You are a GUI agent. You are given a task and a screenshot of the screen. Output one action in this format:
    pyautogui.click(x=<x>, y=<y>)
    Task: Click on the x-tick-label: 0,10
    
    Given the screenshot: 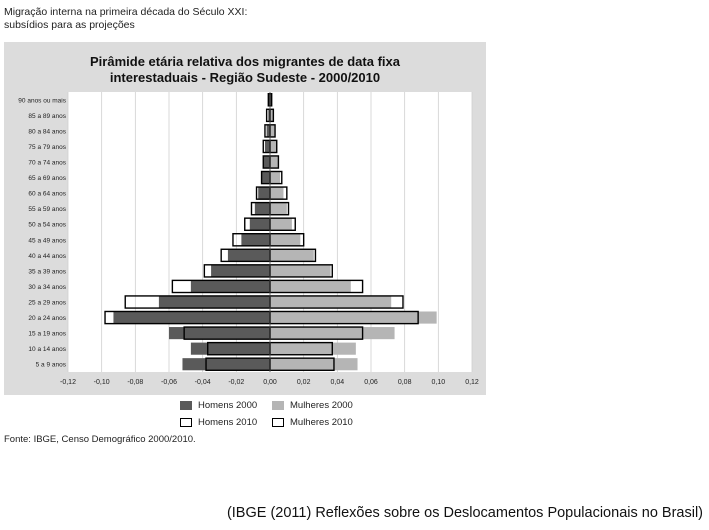 What is the action you would take?
    pyautogui.click(x=439, y=382)
    